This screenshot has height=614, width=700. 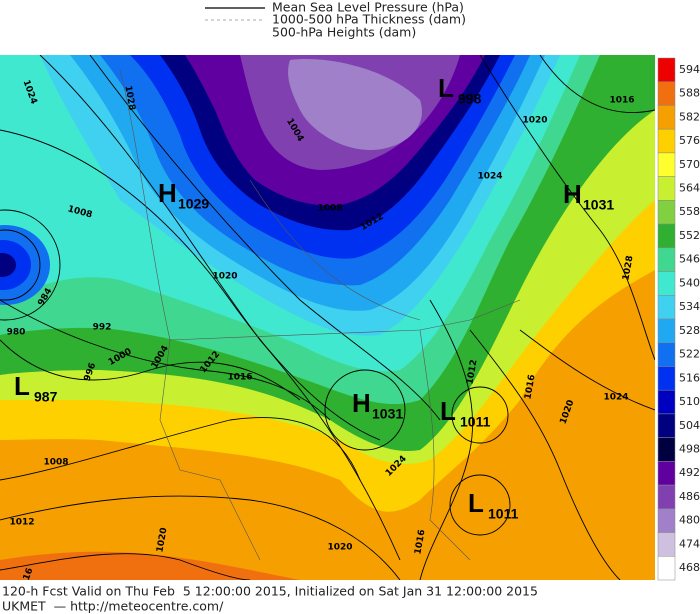 What do you see at coordinates (369, 19) in the screenshot?
I see `legend-text: 1000-500 hPa Thickness (dam)` at bounding box center [369, 19].